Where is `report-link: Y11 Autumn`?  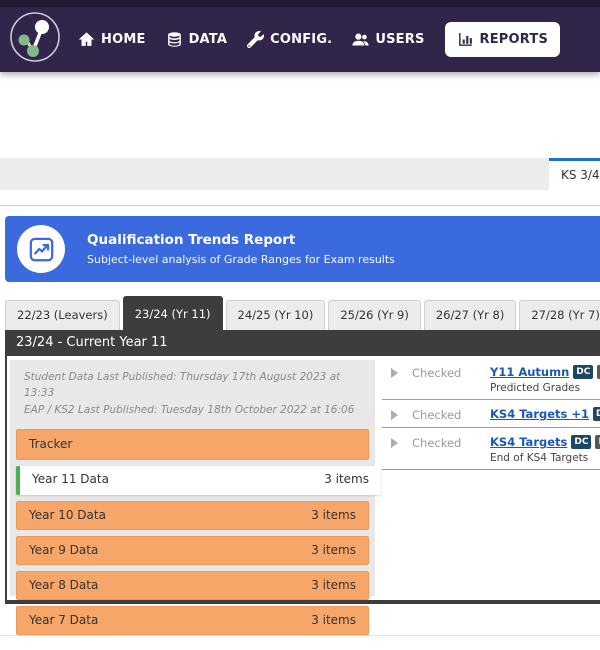 report-link: Y11 Autumn is located at coordinates (530, 372).